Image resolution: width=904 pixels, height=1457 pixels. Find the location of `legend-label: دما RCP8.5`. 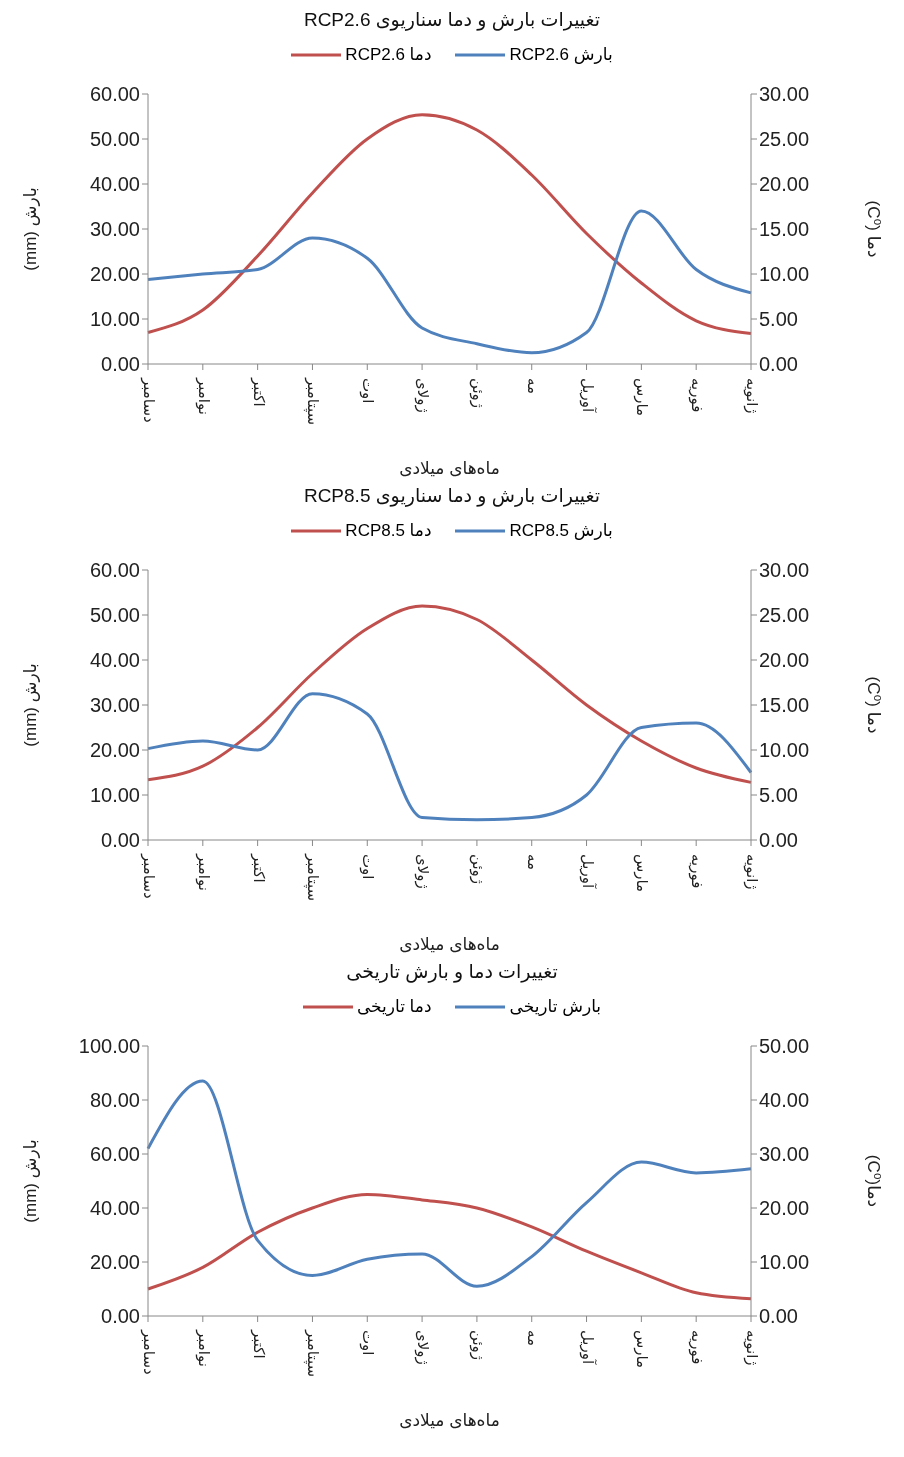

legend-label: دما RCP8.5 is located at coordinates (388, 530).